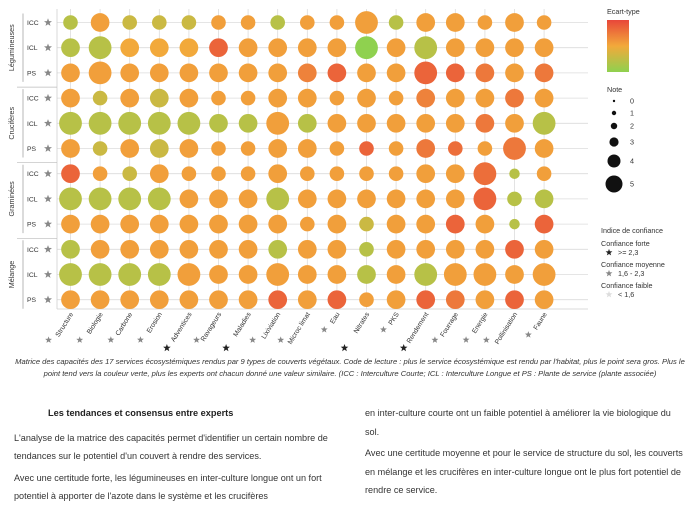 This screenshot has width=700, height=525. I want to click on column-label: Lixiviation, so click(272, 325).